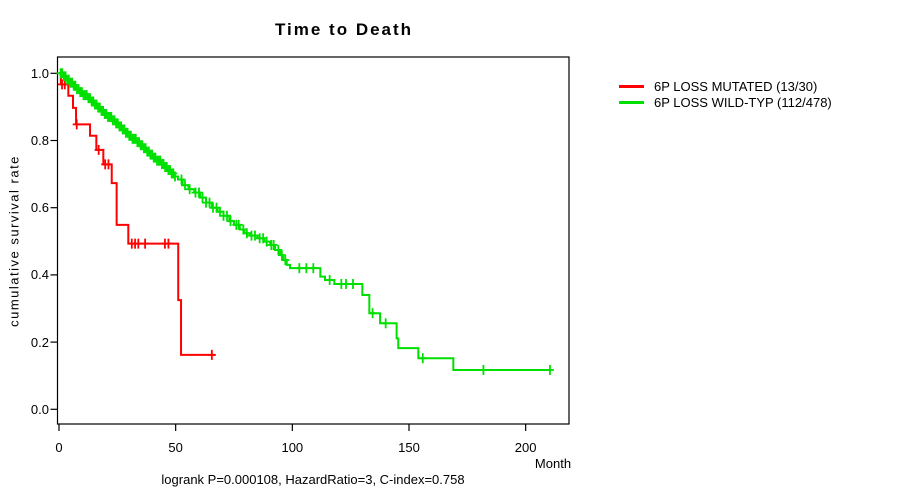  Describe the element at coordinates (344, 29) in the screenshot. I see `chart-title: Time to Death` at that location.